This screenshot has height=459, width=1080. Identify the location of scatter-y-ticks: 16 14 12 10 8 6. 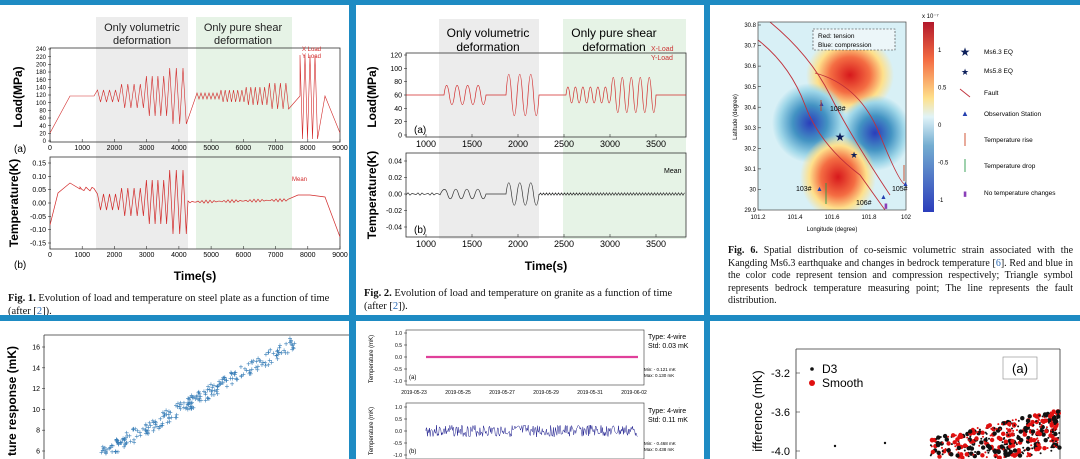
(38, 399).